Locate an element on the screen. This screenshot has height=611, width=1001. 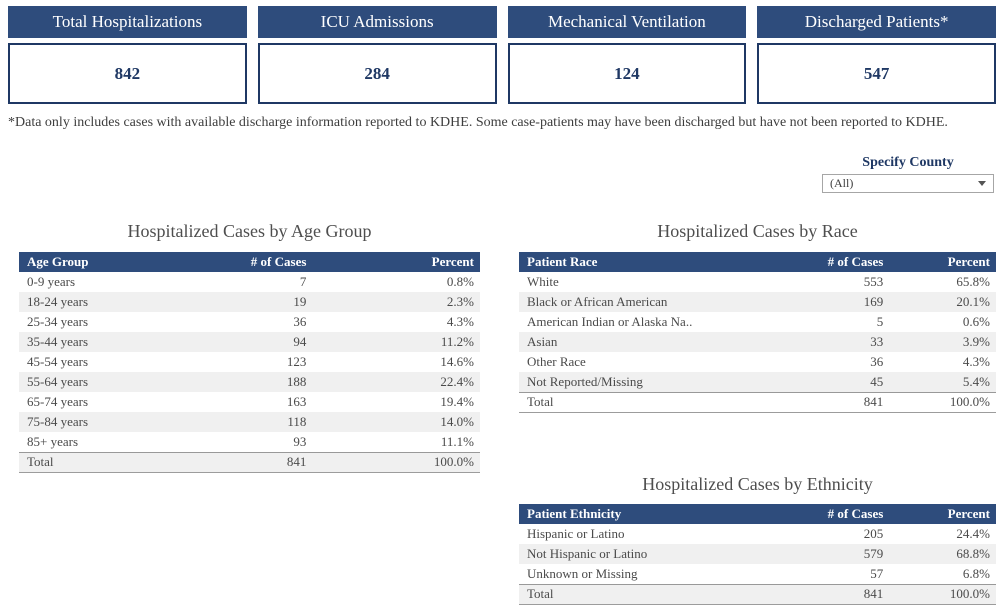
table-row: 65-74 years 163 19.4% is located at coordinates (249, 402).